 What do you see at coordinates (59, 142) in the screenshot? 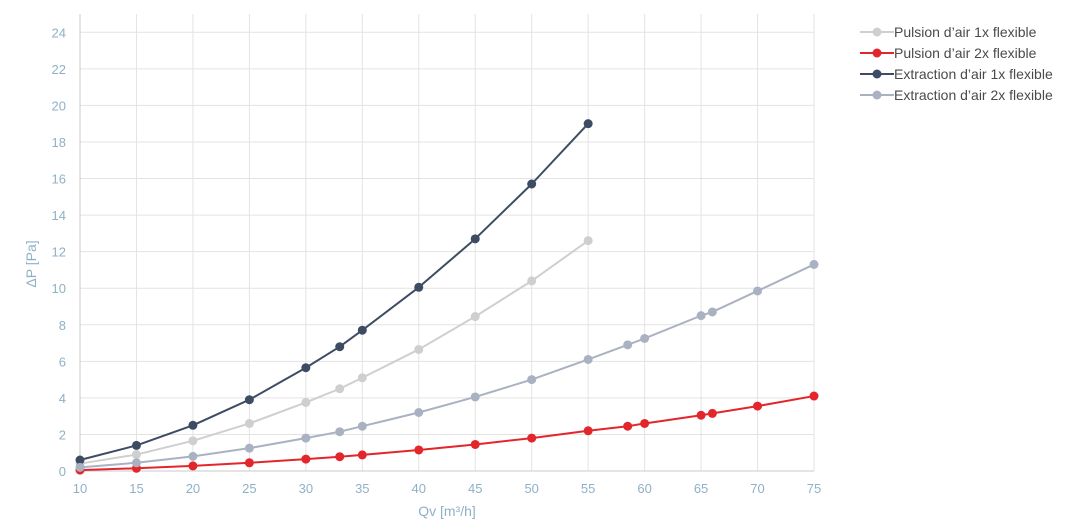
I see `y-tick-label: 18` at bounding box center [59, 142].